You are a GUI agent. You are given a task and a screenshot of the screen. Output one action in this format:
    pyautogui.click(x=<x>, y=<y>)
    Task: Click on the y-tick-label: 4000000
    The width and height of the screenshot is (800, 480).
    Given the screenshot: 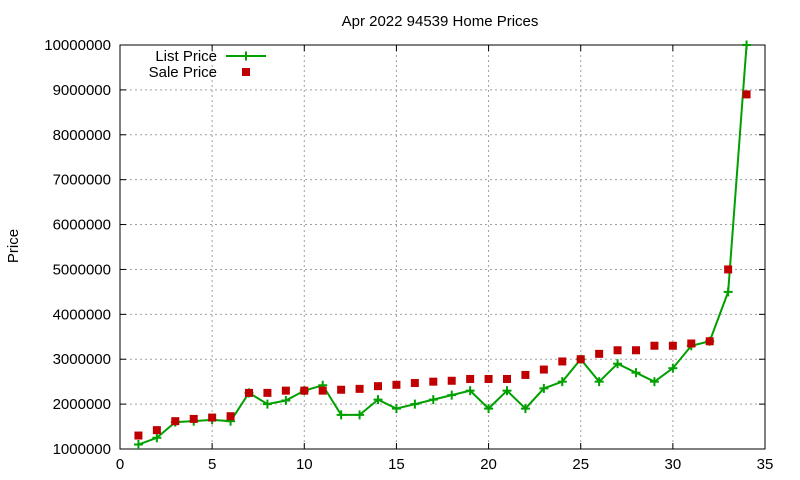 What is the action you would take?
    pyautogui.click(x=82, y=314)
    